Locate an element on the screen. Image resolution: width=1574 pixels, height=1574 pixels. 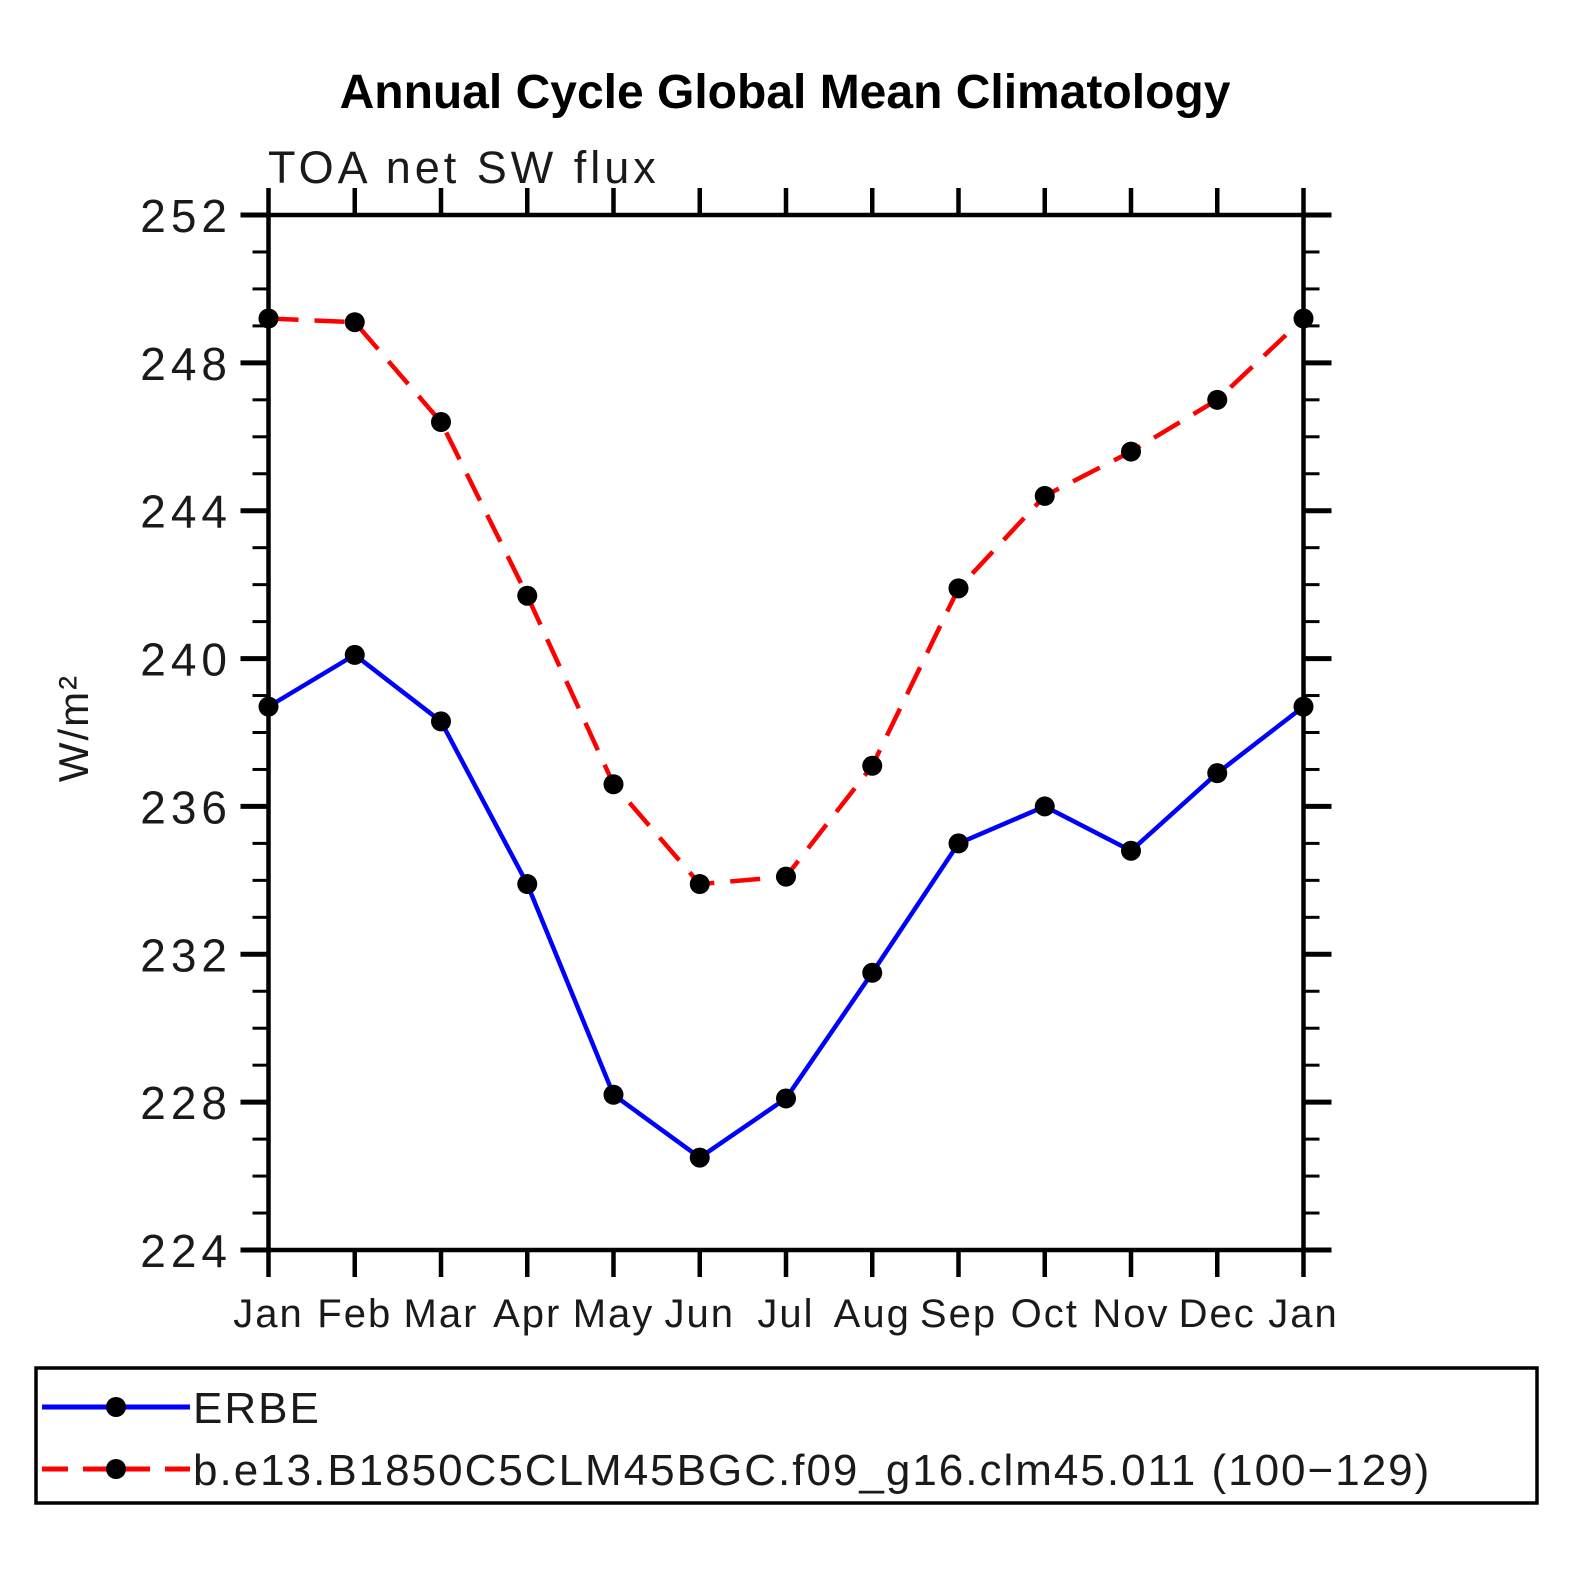
x-tick-label: Nov is located at coordinates (1130, 1314).